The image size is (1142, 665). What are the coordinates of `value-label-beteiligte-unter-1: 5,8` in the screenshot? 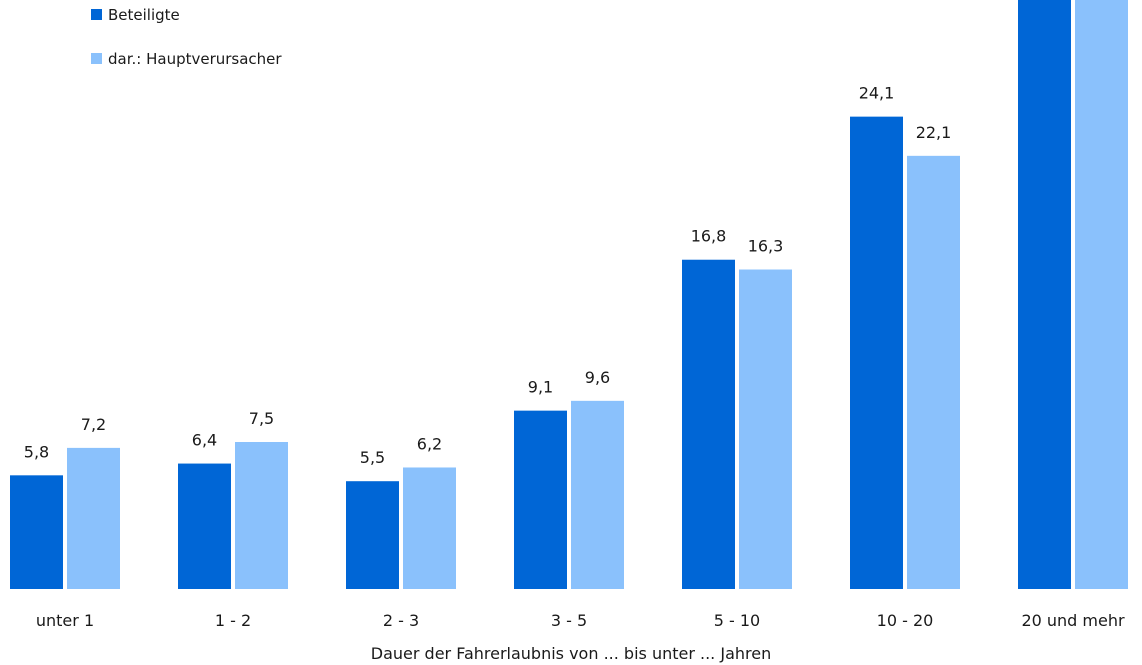 It's located at (36, 451).